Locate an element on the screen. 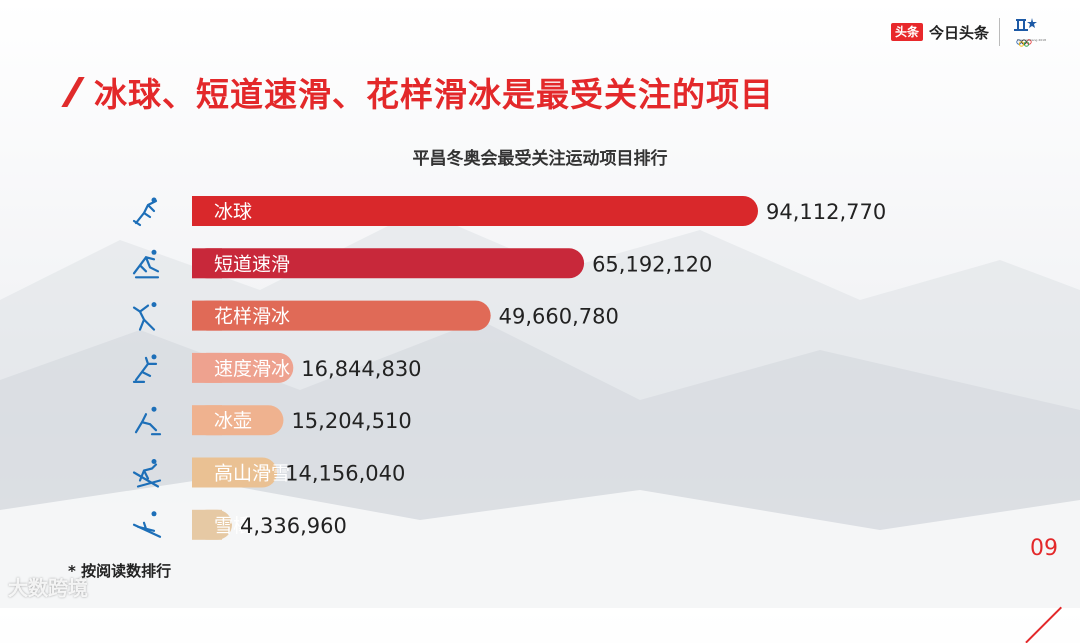 The height and width of the screenshot is (643, 1080). ice-hockey-icon is located at coordinates (145, 212).